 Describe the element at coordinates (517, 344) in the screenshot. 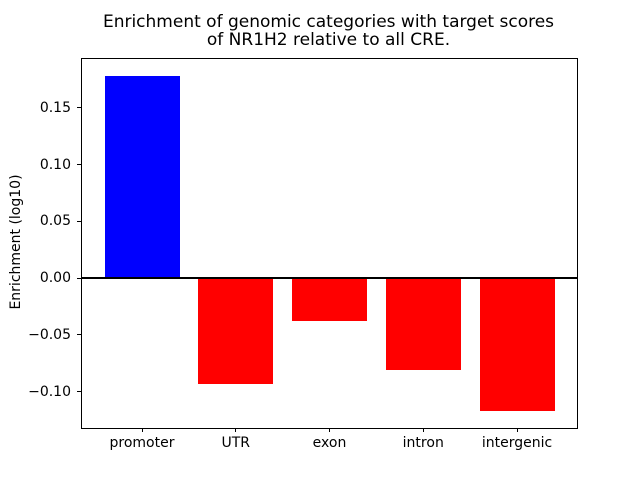

I see `bar-intergenic` at that location.